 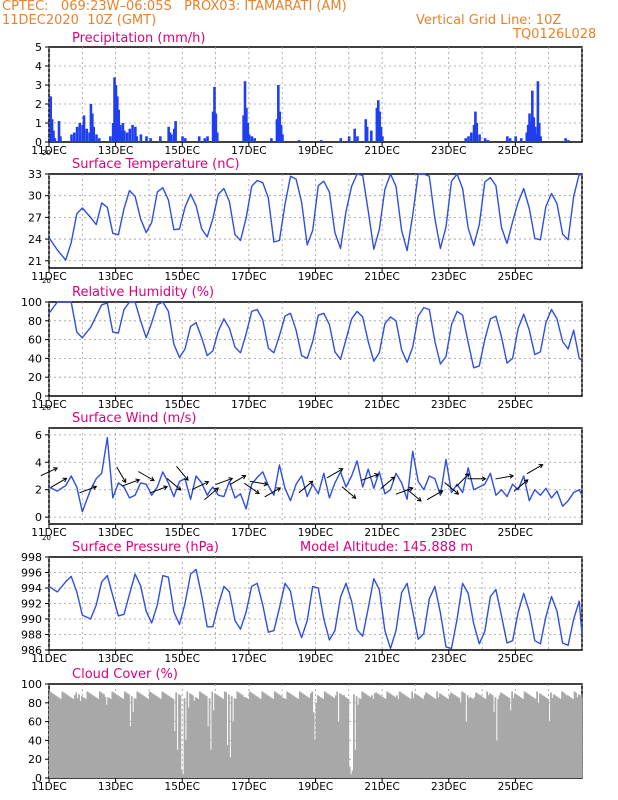 I want to click on panel-title: Surface Pressure (hPa), so click(x=145, y=547).